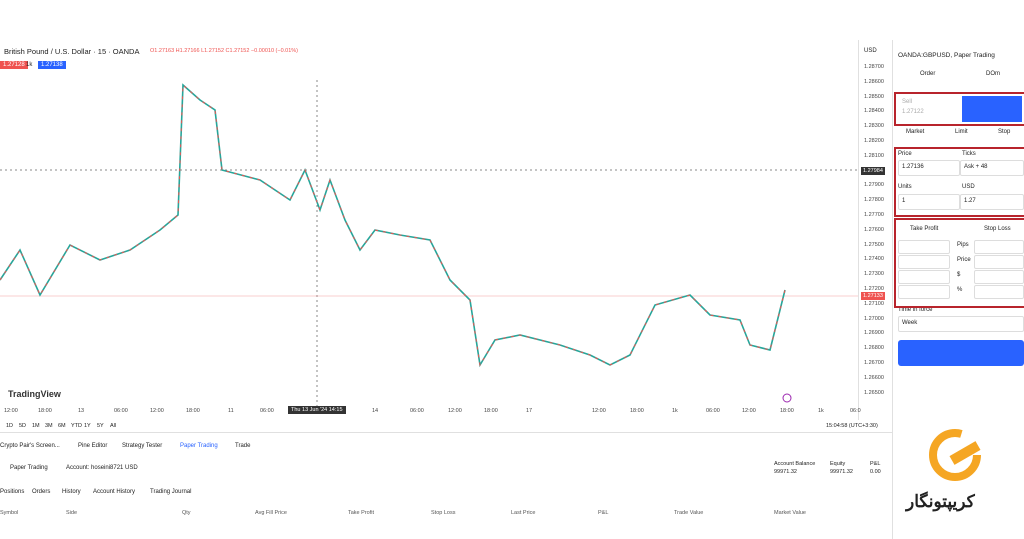 This screenshot has height=539, width=1024. I want to click on price-tick: 1.27600, so click(874, 229).